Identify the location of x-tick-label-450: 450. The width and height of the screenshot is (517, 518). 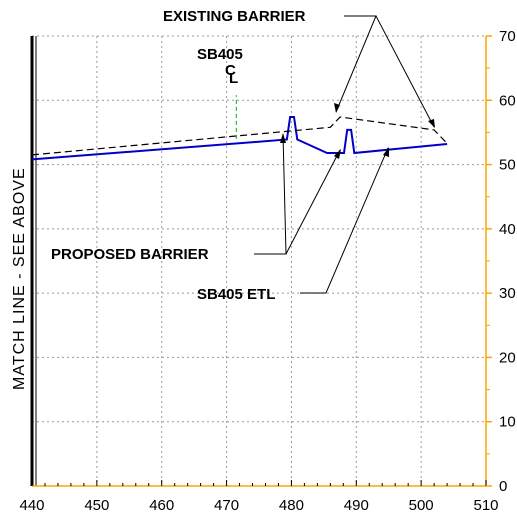
(96, 505).